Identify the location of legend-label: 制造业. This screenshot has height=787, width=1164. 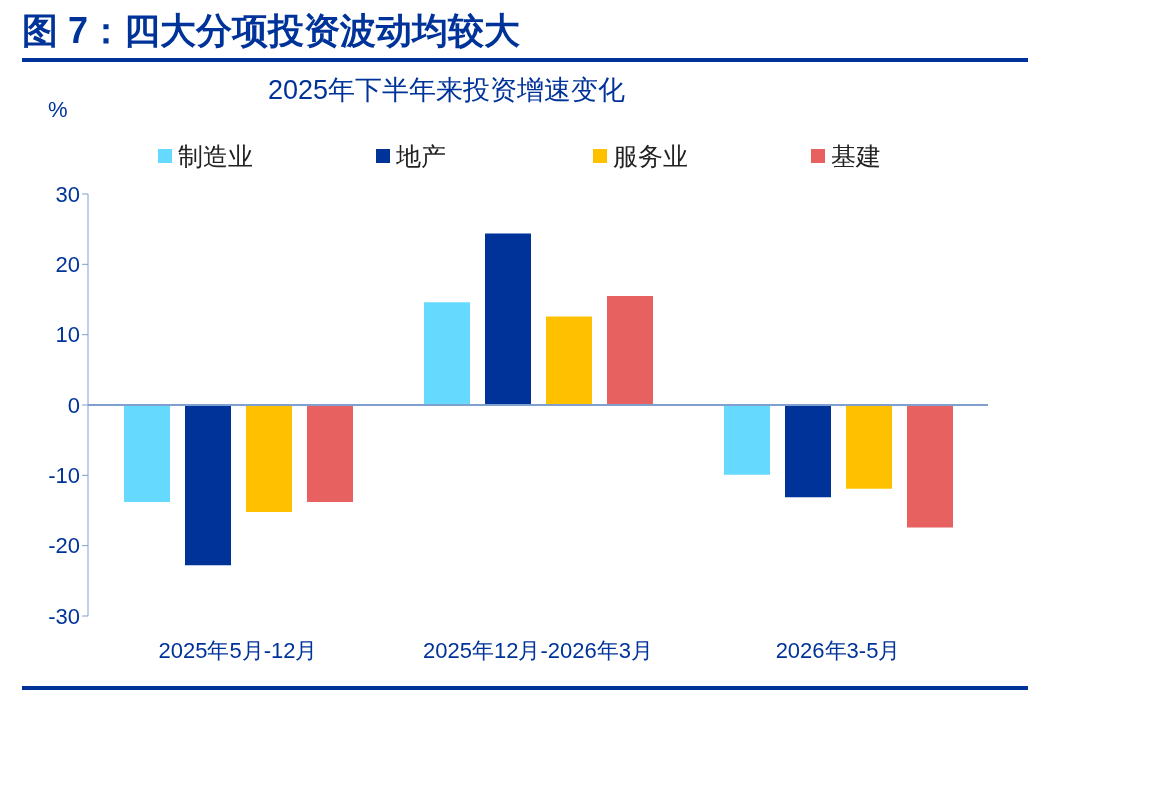
(215, 156).